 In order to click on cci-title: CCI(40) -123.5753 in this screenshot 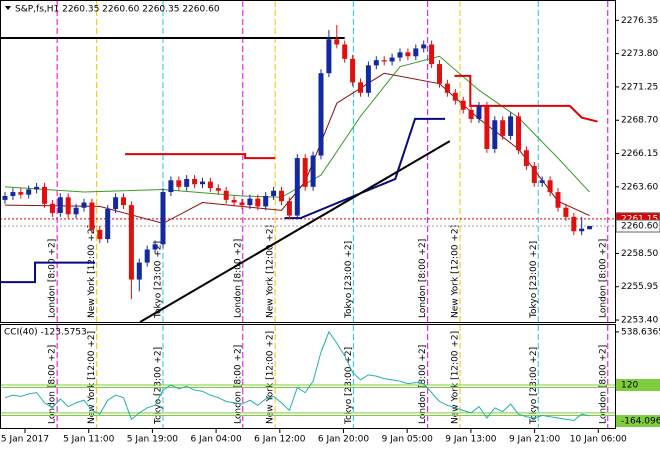, I will do `click(45, 333)`.